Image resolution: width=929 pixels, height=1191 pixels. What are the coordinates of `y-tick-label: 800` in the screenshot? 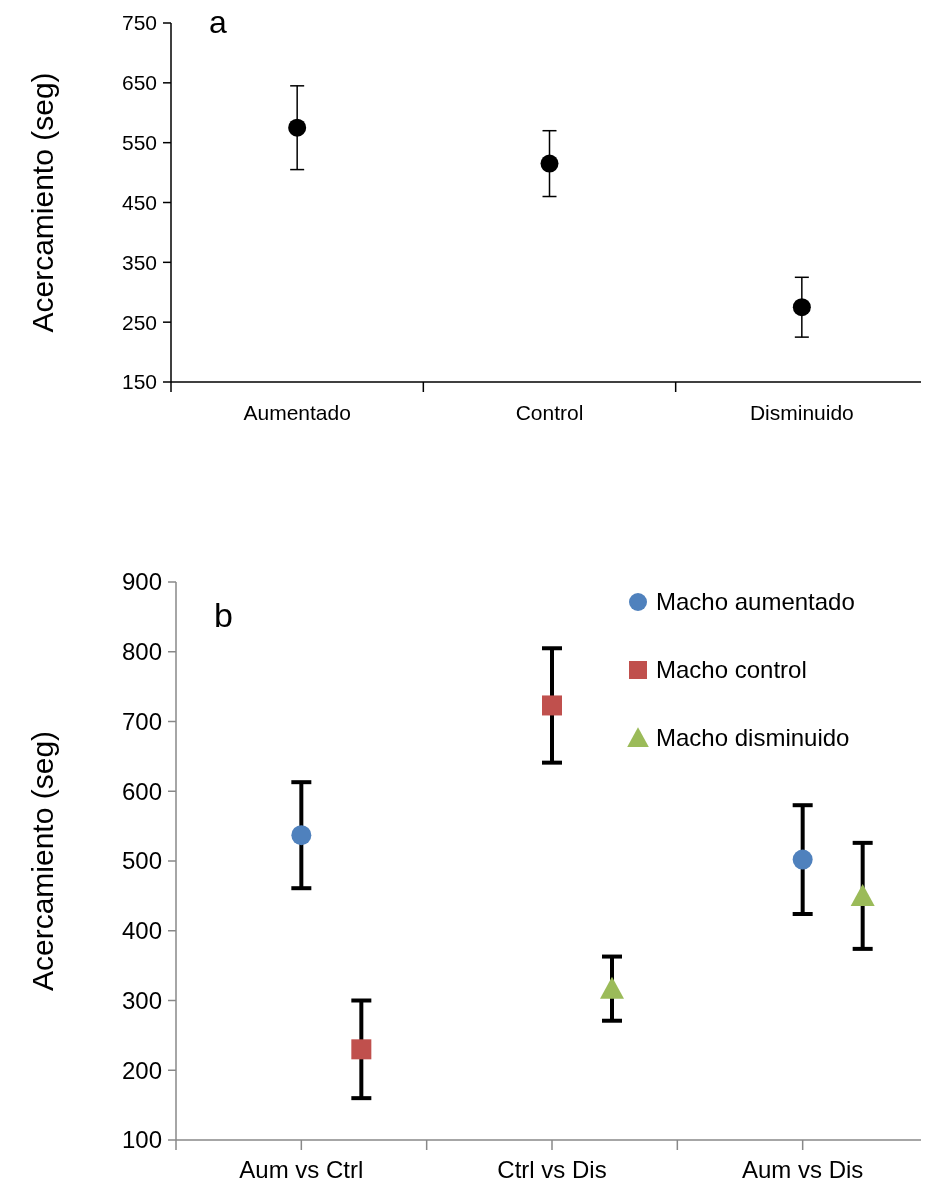 It's located at (141, 652).